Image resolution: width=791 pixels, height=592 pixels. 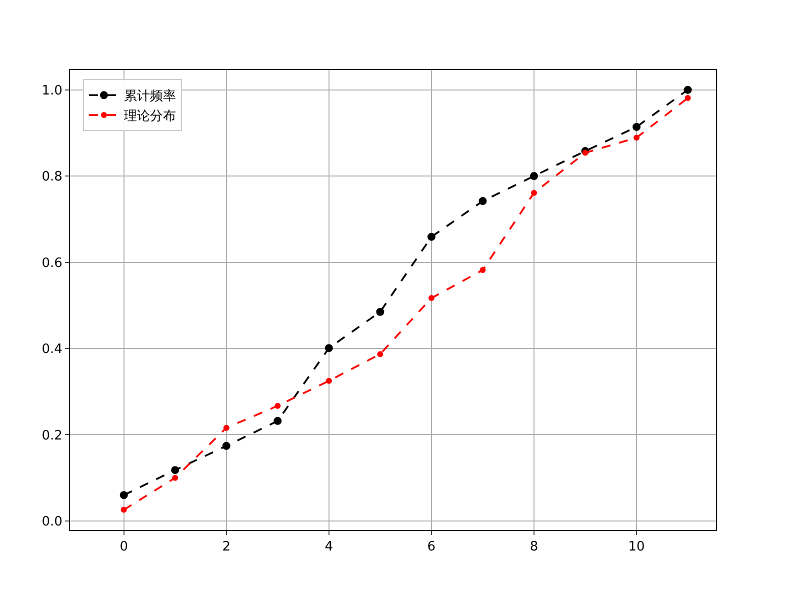 What do you see at coordinates (150, 116) in the screenshot?
I see `legend-label: 理论分布` at bounding box center [150, 116].